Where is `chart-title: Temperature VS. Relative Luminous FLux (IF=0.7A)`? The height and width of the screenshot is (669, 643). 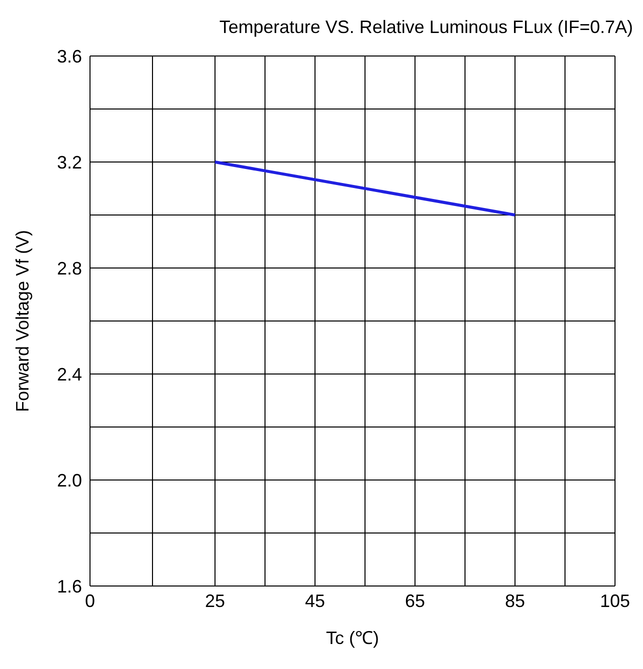 chart-title: Temperature VS. Relative Luminous FLux (IF=0.7A) is located at coordinates (426, 27).